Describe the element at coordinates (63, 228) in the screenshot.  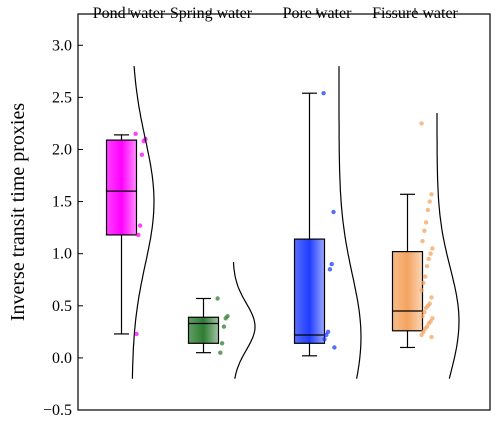
I see `y-axis: −0.5 0.0 0.5 1.0 1.5 2.0 2.5 3.0` at that location.